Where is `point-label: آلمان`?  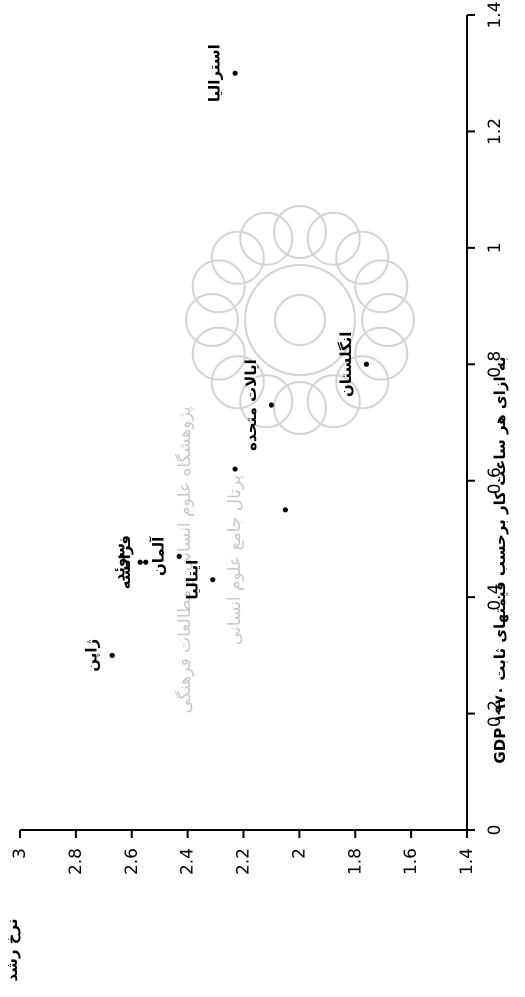
point-label: آلمان is located at coordinates (159, 556).